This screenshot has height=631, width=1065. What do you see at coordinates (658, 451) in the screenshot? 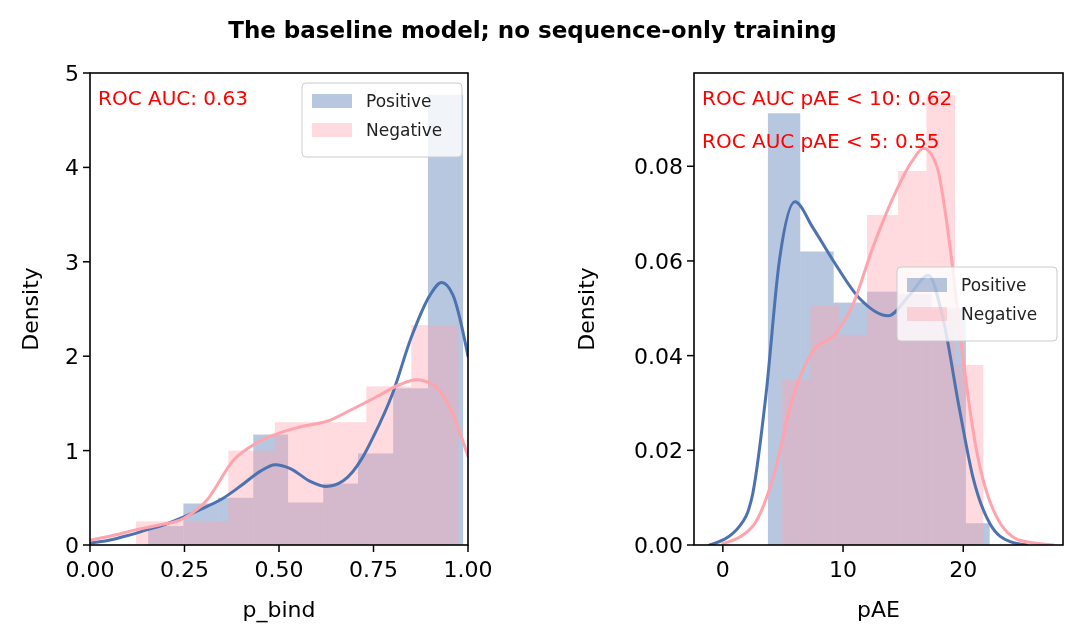
I see `y-tick-label: 0.02` at bounding box center [658, 451].